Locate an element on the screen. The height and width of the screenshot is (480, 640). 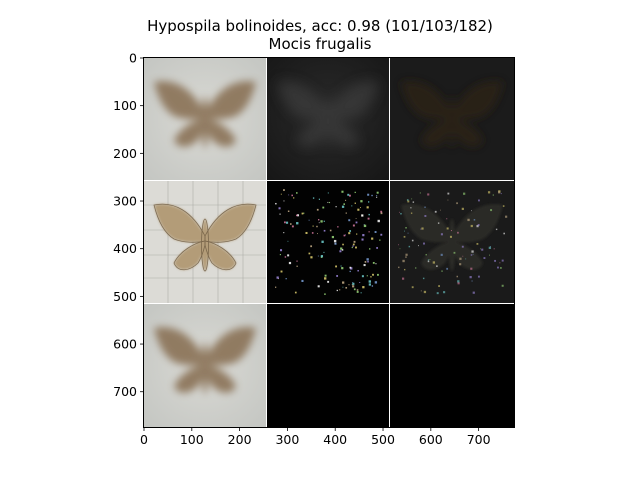
tile-r0-c2 is located at coordinates (452, 119).